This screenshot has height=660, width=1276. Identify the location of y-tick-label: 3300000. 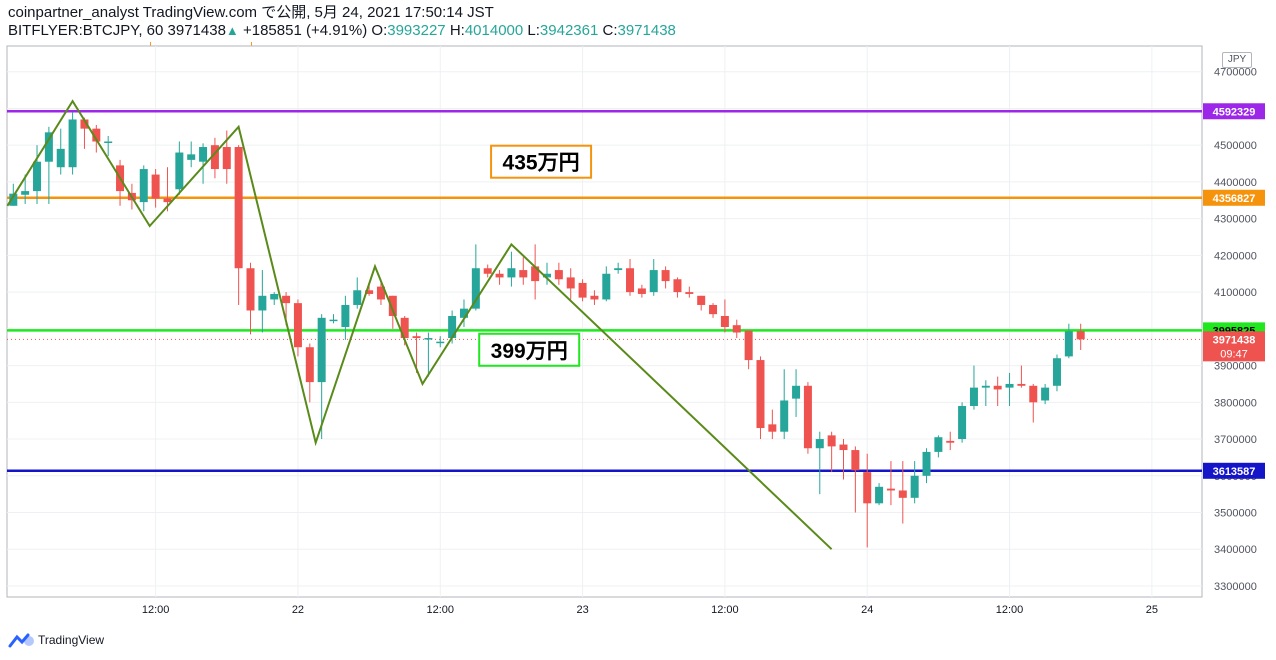
(1235, 587).